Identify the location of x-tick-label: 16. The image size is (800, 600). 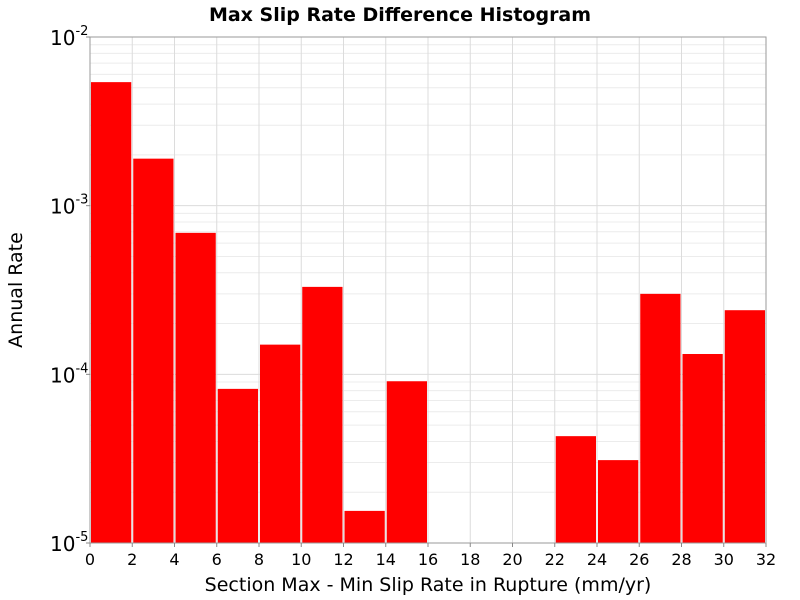
(428, 559).